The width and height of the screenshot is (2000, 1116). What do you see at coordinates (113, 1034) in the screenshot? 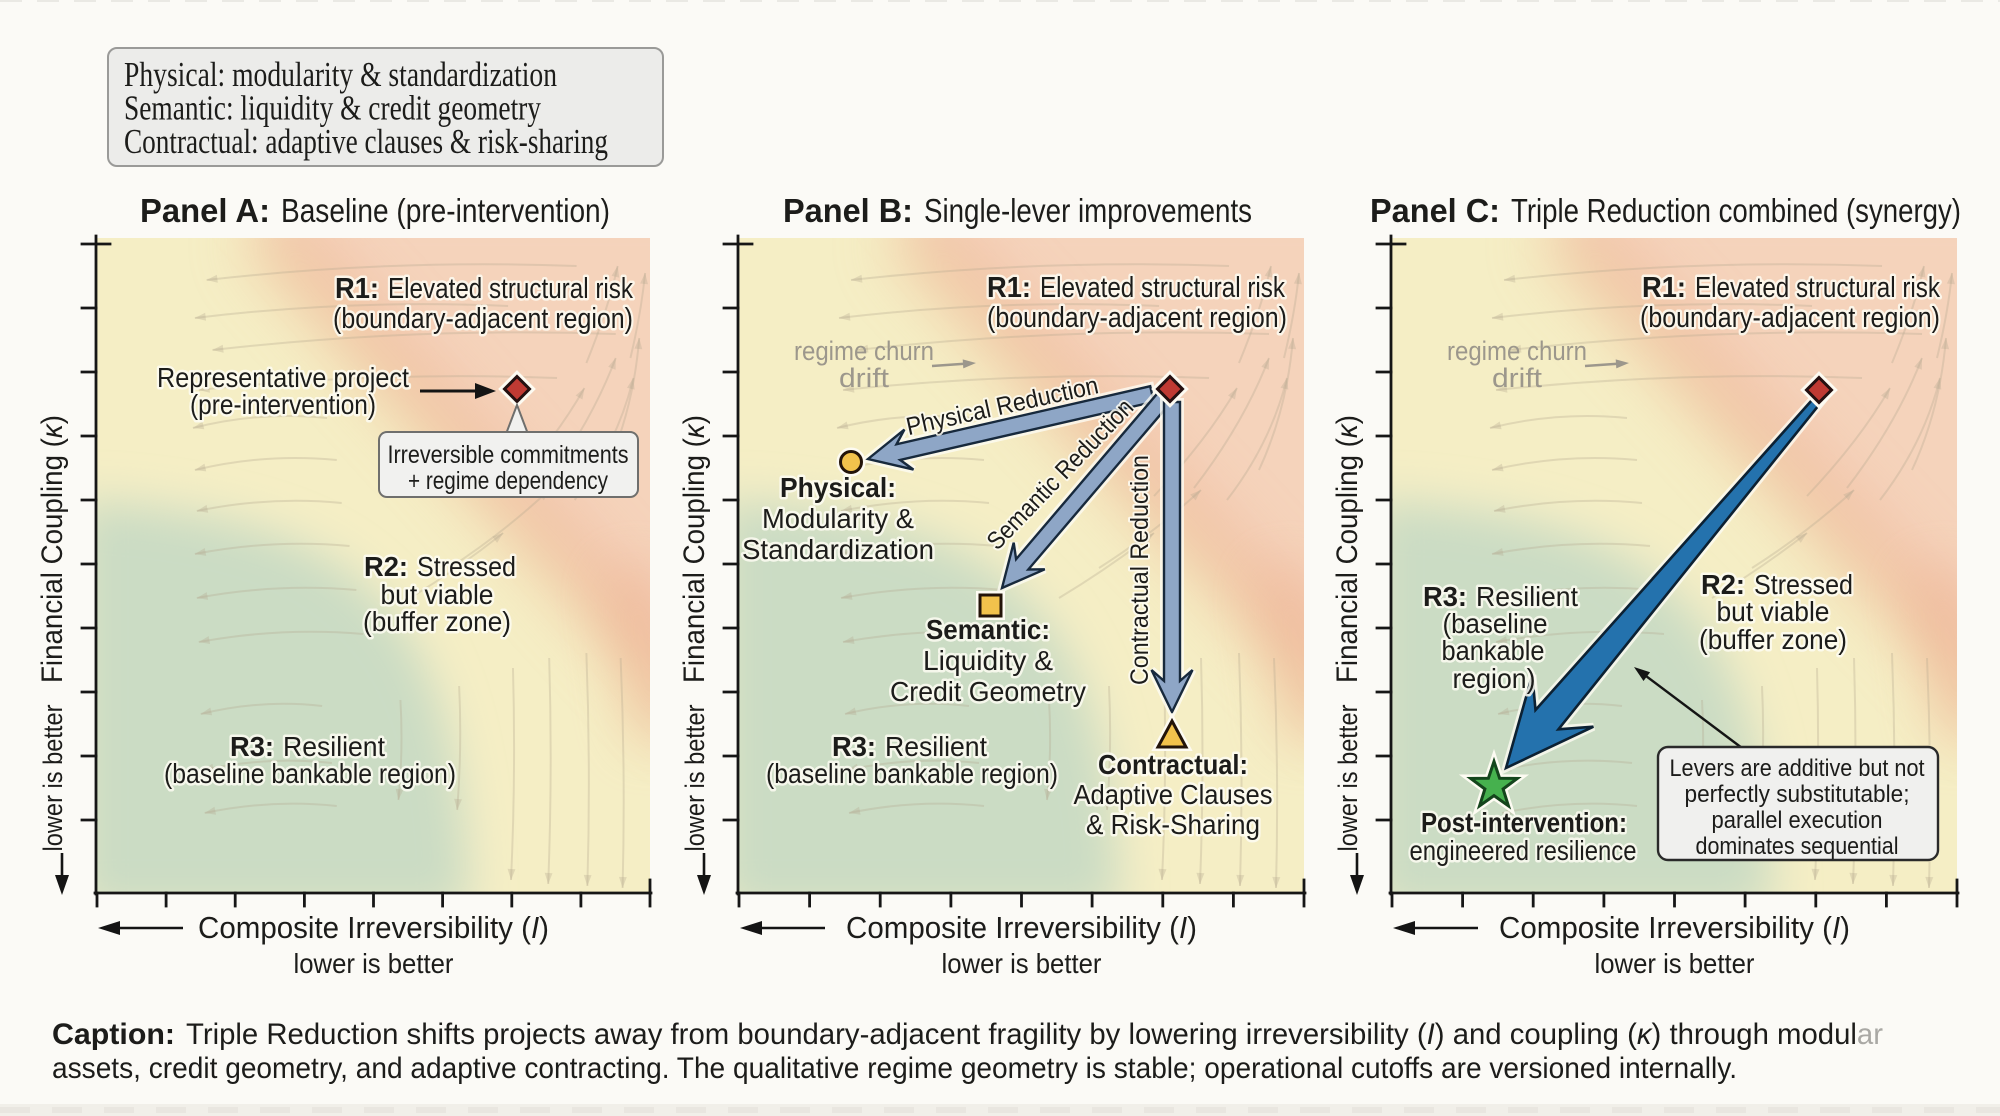
I see `svg-text: Caption:` at bounding box center [113, 1034].